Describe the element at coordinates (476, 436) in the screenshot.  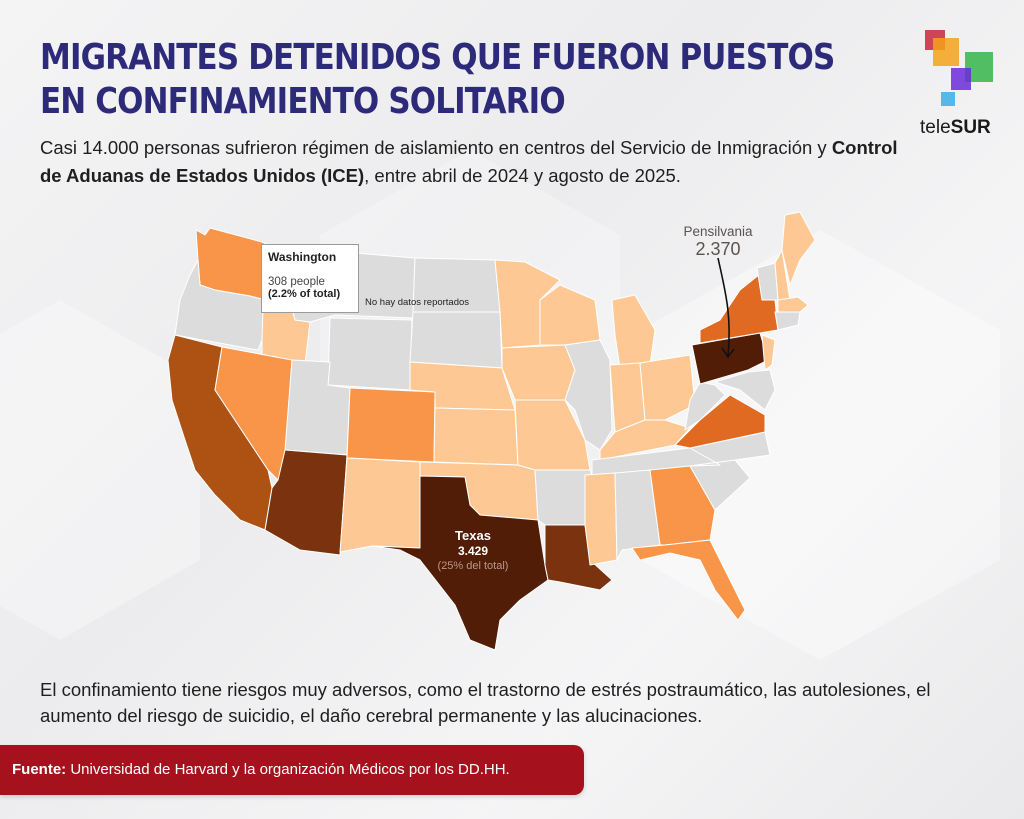
I see `state-kansas` at that location.